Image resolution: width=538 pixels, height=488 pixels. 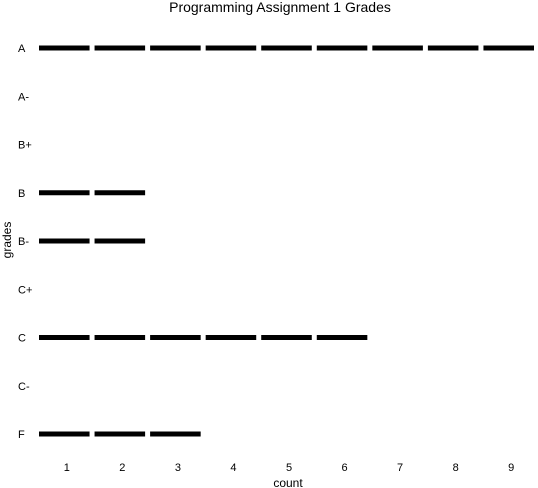 What do you see at coordinates (24, 387) in the screenshot?
I see `y-tick-label: C-` at bounding box center [24, 387].